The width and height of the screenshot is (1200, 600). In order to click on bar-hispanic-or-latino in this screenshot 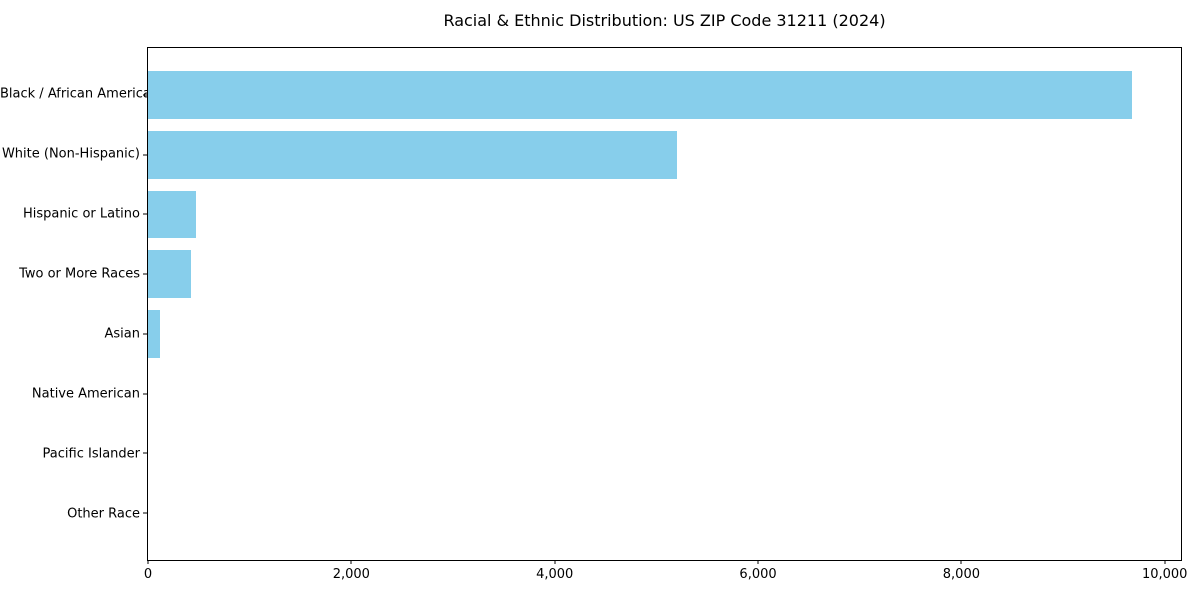, I will do `click(172, 214)`.